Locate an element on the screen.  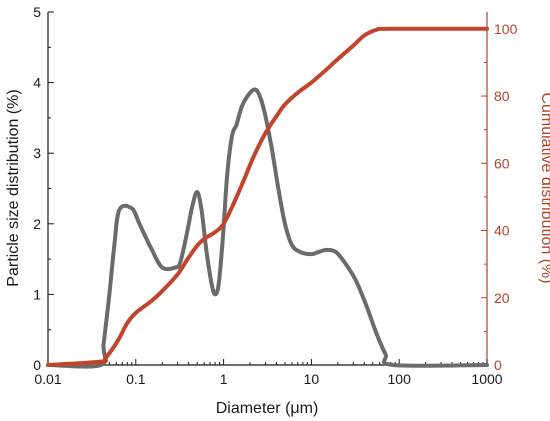
x-tick-label: 0.1 is located at coordinates (136, 379).